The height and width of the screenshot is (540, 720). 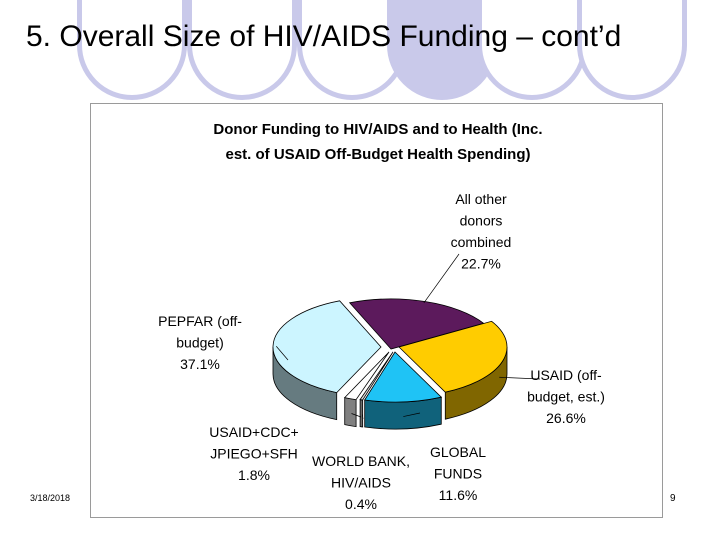 I want to click on pie-percent-label-all-other-donors-combined: 22.7%, so click(x=481, y=264).